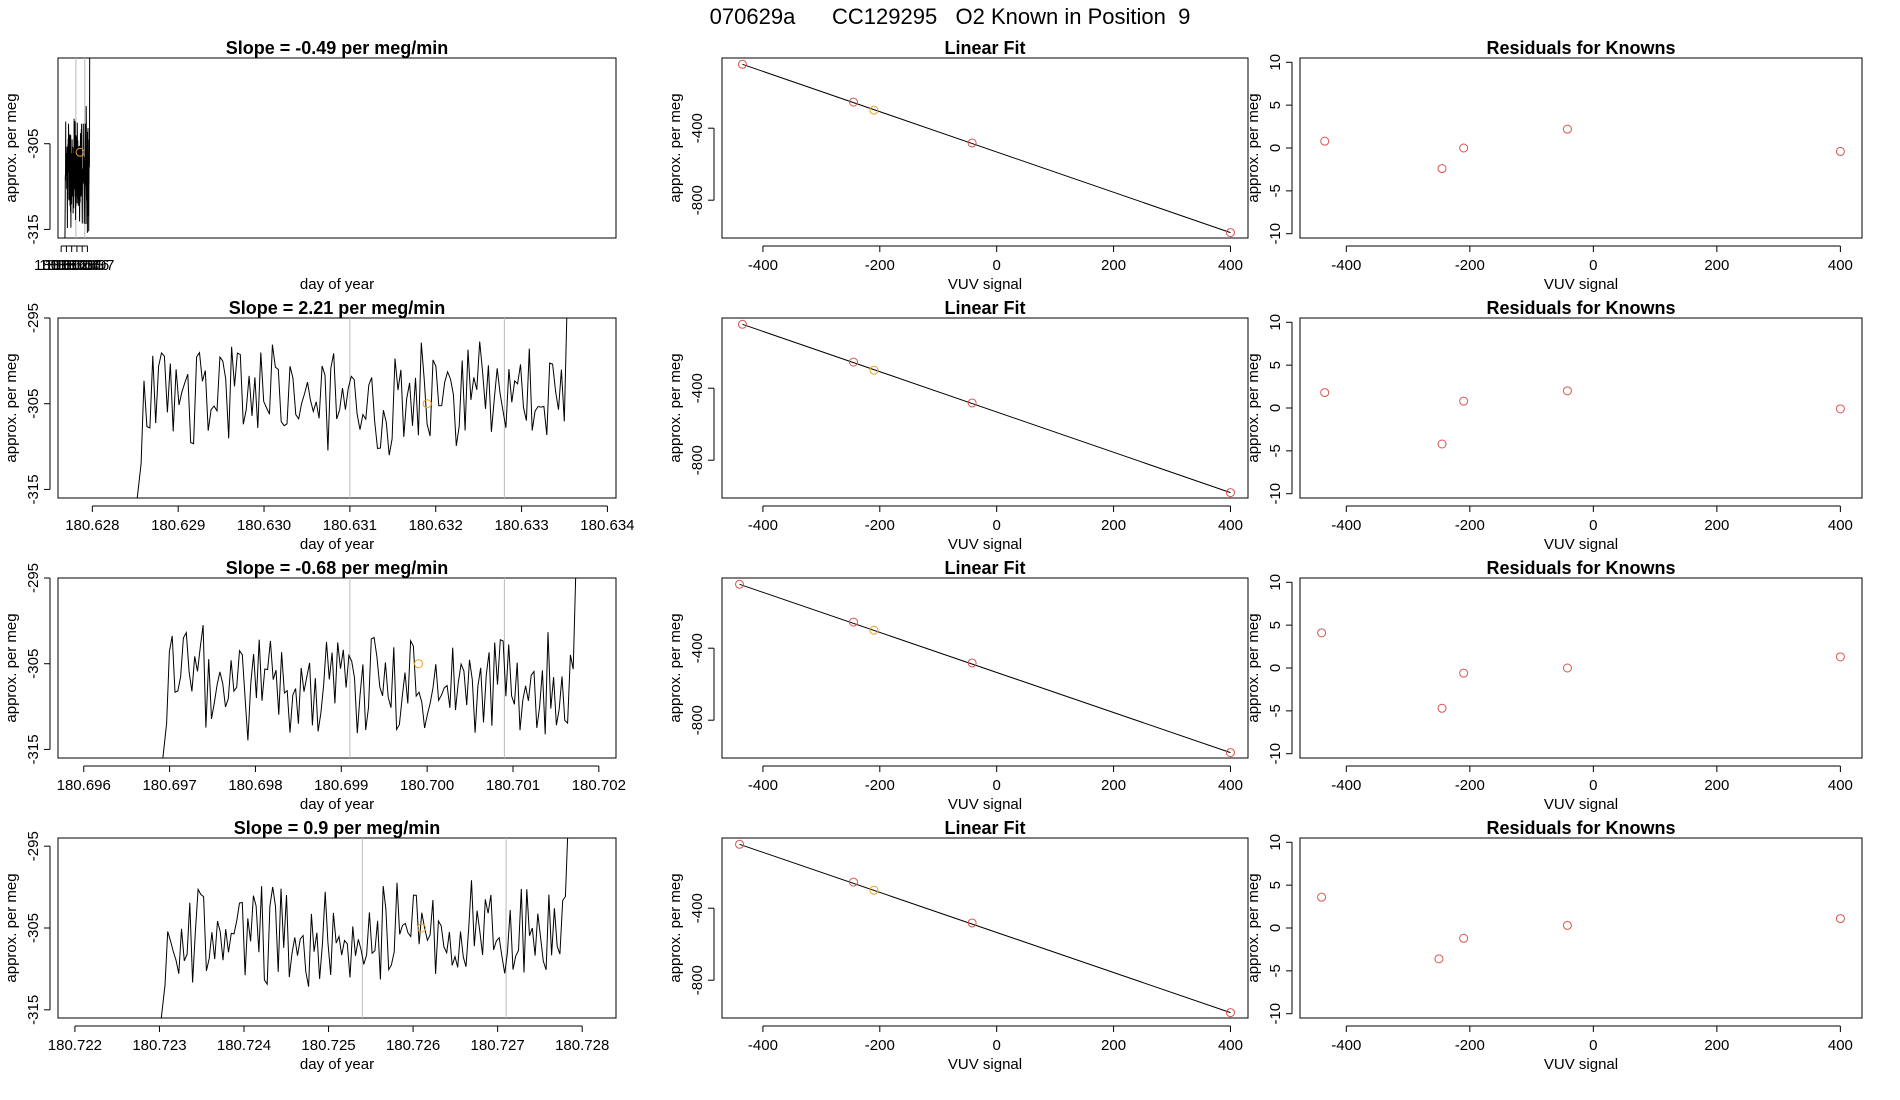 The image size is (1900, 1100). What do you see at coordinates (984, 308) in the screenshot?
I see `row2-linear-fit-title: Linear Fit` at bounding box center [984, 308].